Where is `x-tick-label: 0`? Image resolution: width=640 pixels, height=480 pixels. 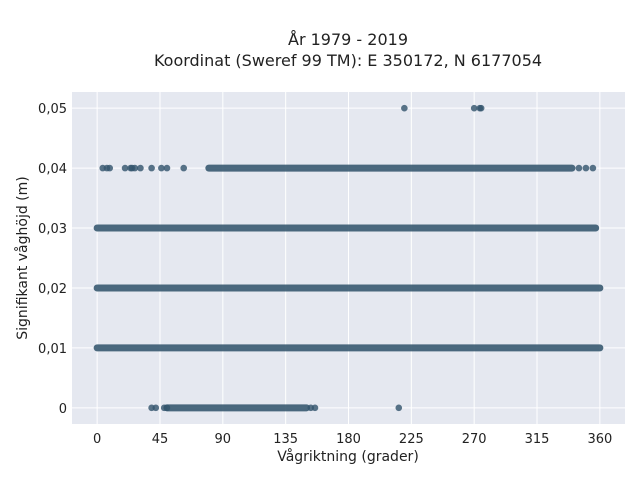
x-tick-label: 0 is located at coordinates (97, 439).